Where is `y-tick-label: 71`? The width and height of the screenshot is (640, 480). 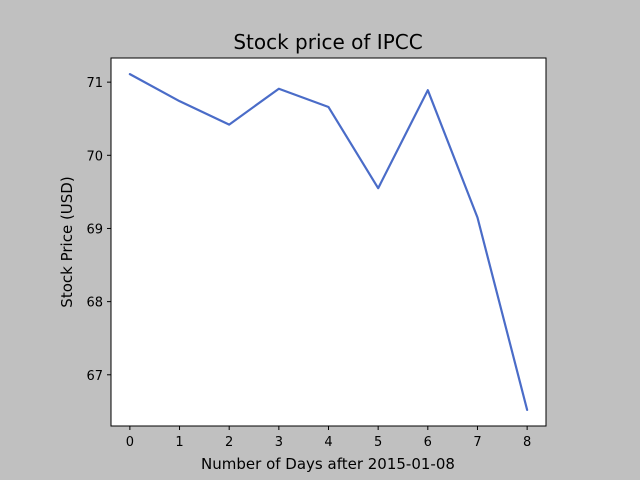 y-tick-label: 71 is located at coordinates (94, 83).